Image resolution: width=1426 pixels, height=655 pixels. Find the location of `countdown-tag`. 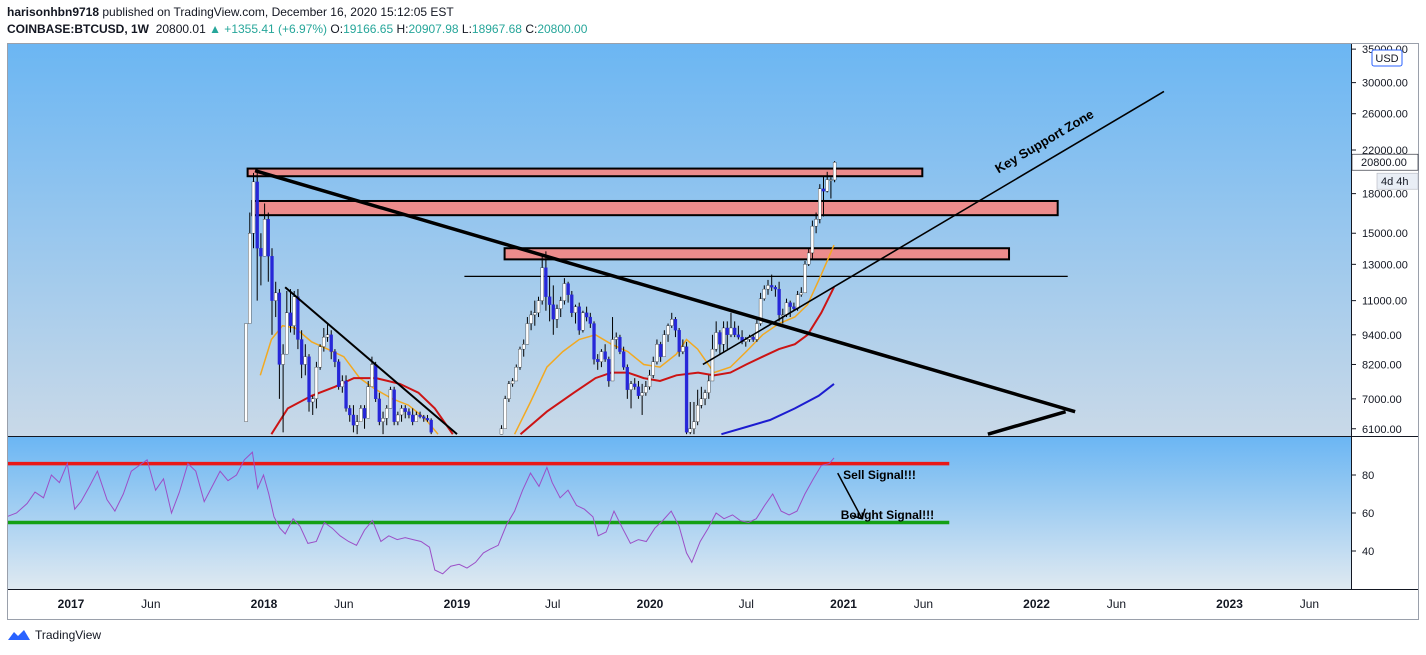

countdown-tag is located at coordinates (1397, 181).